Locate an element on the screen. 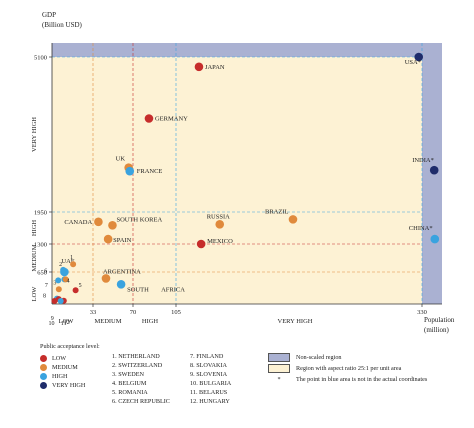  x-band-label: LOW is located at coordinates (67, 321).